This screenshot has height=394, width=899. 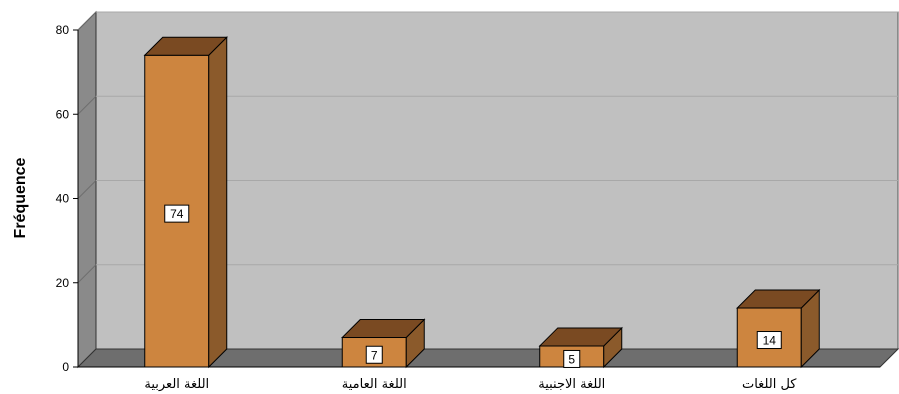 What do you see at coordinates (218, 202) in the screenshot?
I see `bar-side` at bounding box center [218, 202].